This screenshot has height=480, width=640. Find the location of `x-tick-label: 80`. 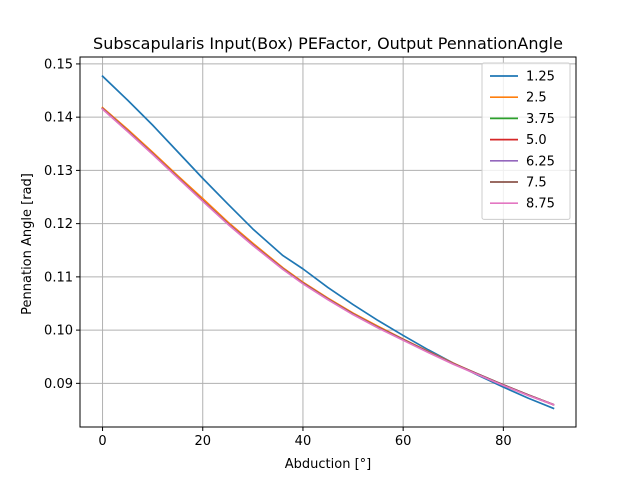

x-tick-label: 80 is located at coordinates (503, 441).